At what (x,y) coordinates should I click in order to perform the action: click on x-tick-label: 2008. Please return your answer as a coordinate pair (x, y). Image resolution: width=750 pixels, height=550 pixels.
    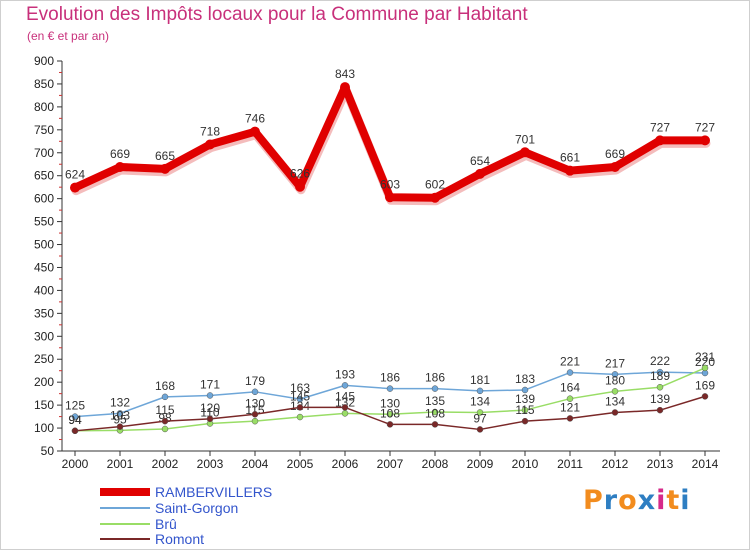
    Looking at the image, I should click on (435, 464).